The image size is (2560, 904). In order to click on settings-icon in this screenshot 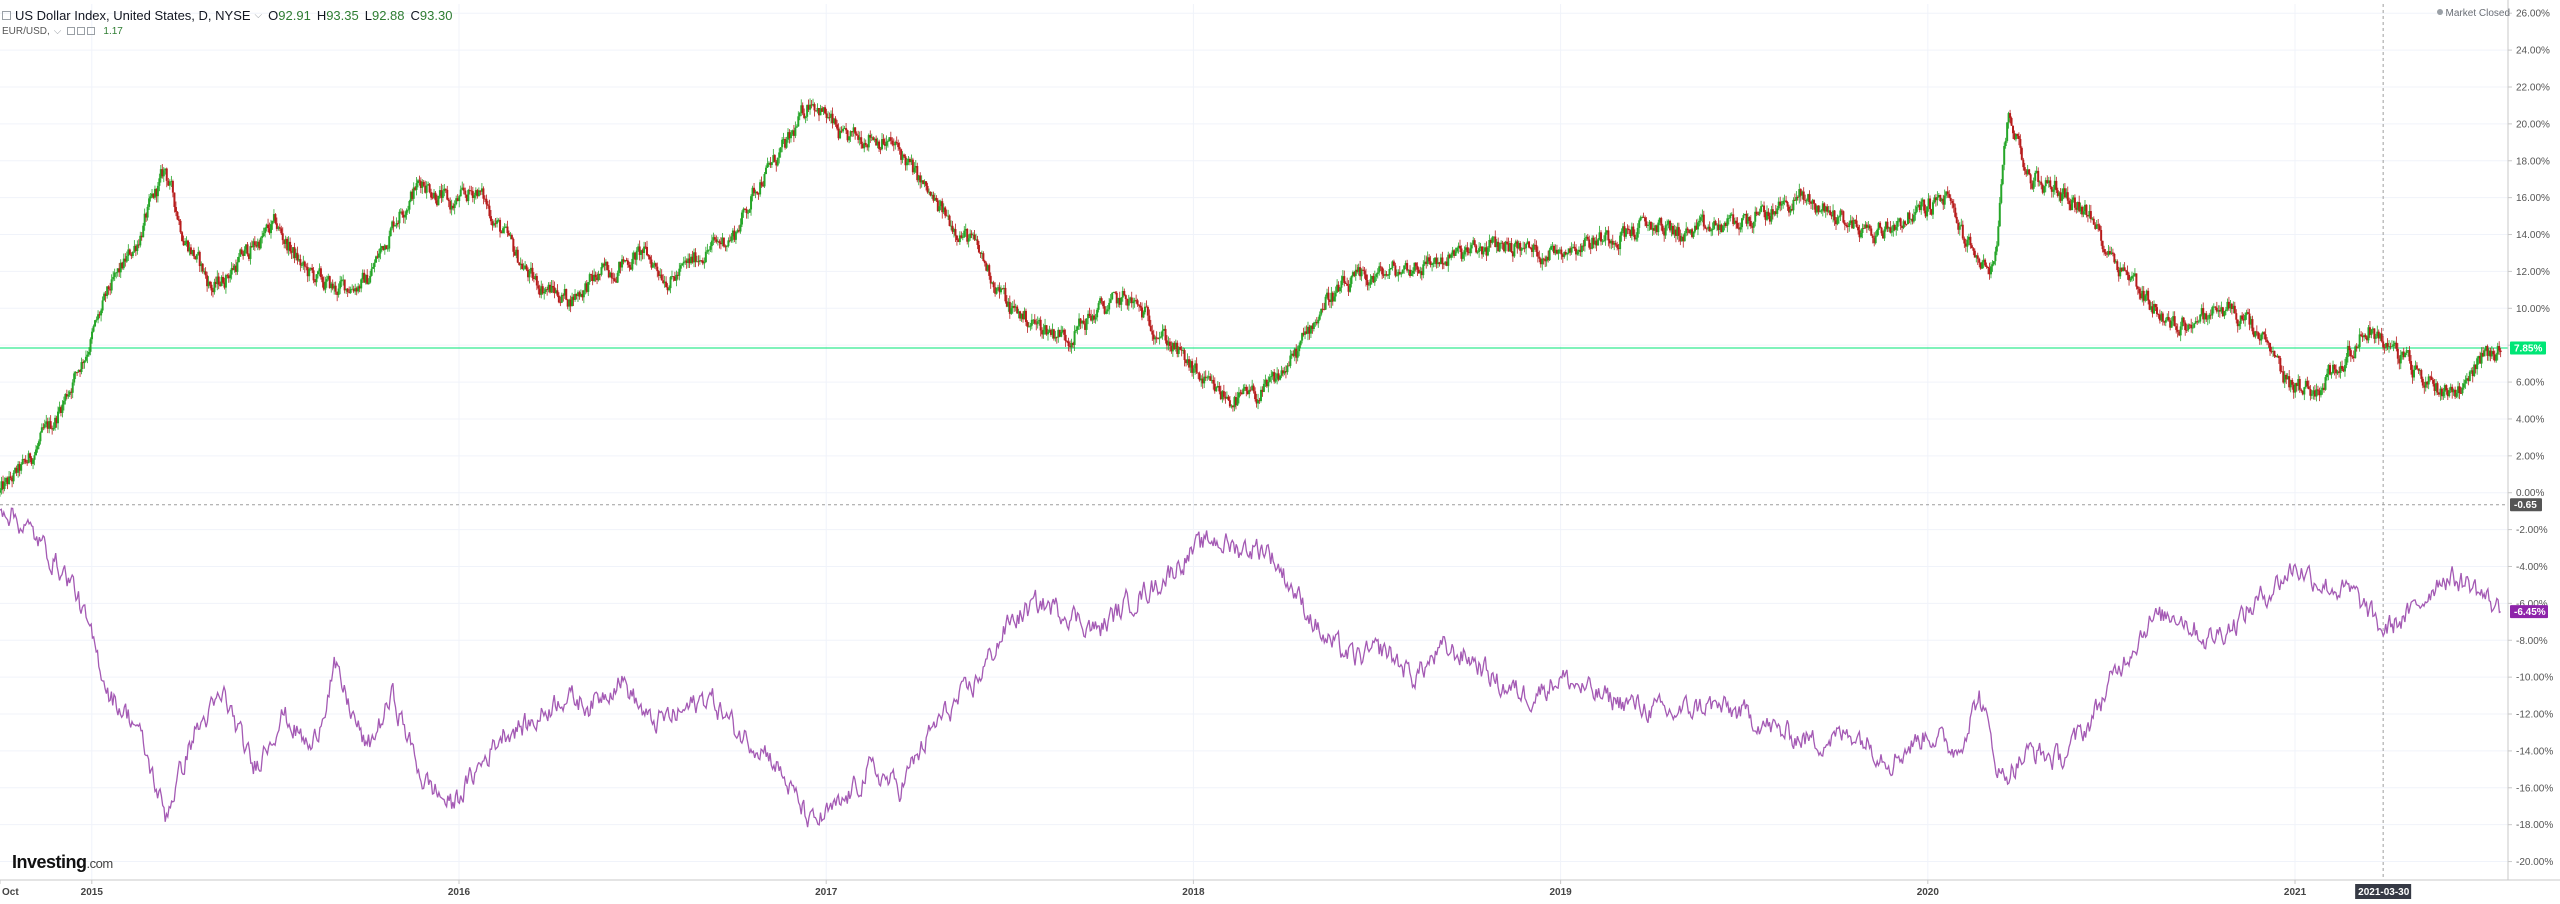, I will do `click(81, 31)`.